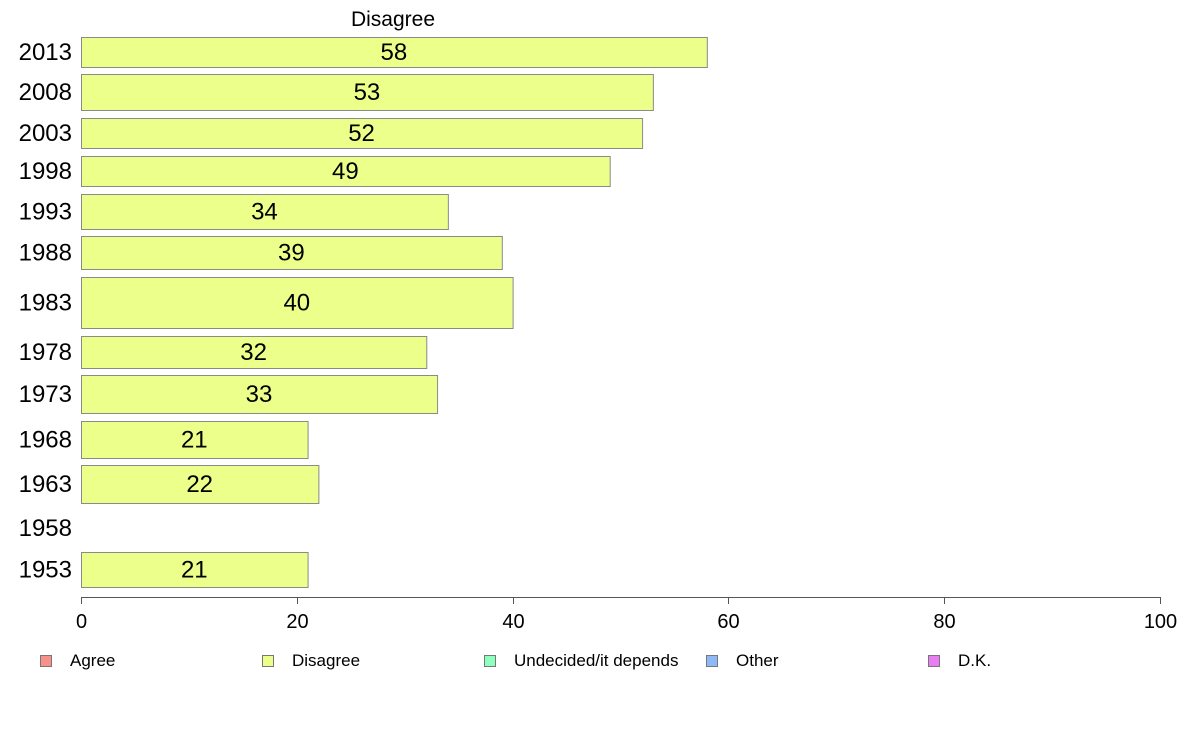  I want to click on x-tick-label: 60, so click(728, 622).